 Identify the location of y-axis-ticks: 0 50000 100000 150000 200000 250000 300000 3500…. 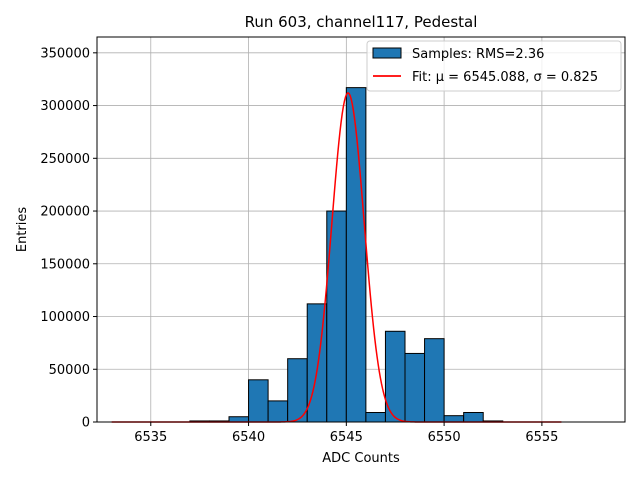
(68, 238).